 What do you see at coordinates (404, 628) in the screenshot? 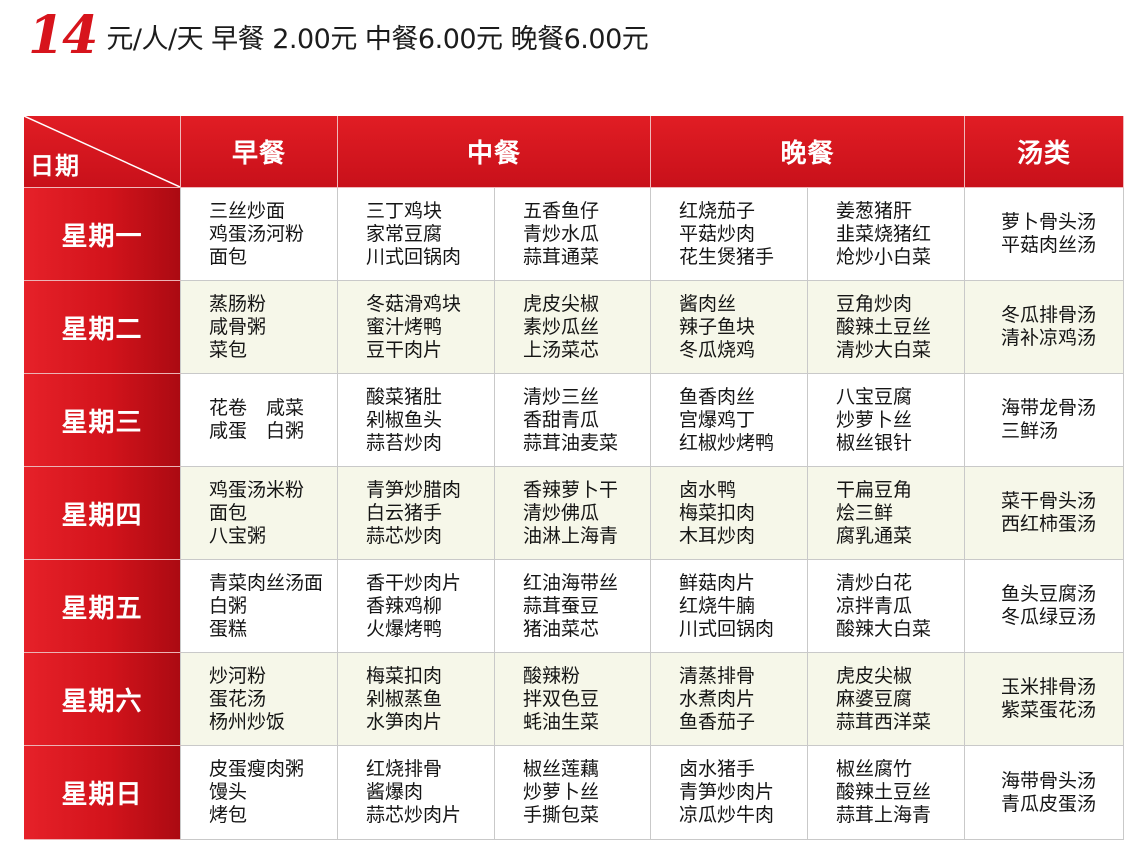
I see `dish-item: 火爆烤鸭` at bounding box center [404, 628].